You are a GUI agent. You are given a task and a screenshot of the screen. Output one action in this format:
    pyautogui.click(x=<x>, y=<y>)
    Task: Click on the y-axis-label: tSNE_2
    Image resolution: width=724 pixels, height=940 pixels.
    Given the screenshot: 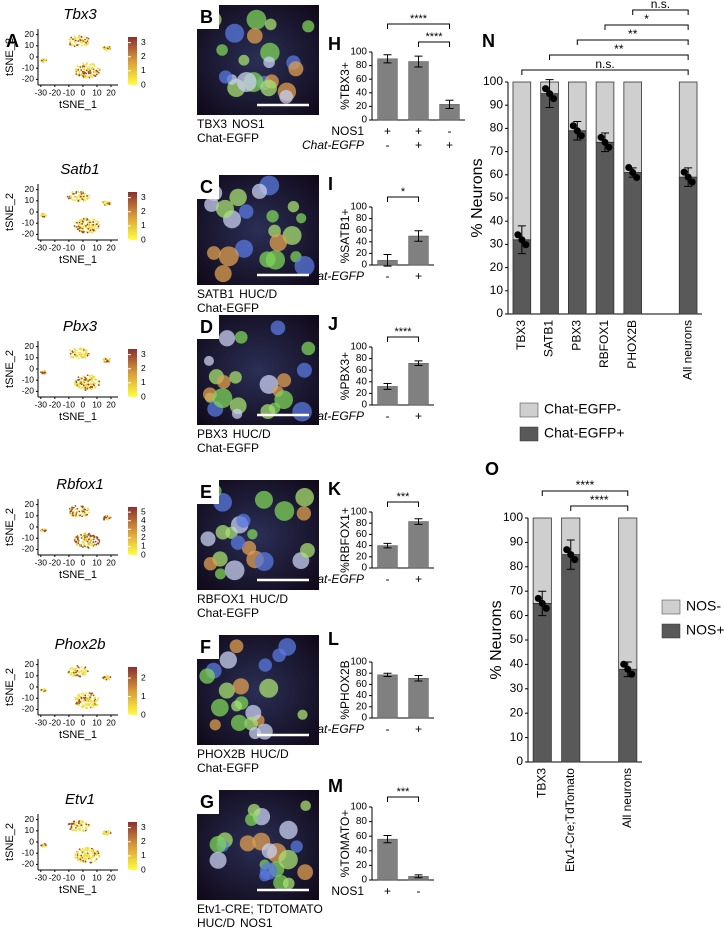 What is the action you would take?
    pyautogui.click(x=10, y=57)
    